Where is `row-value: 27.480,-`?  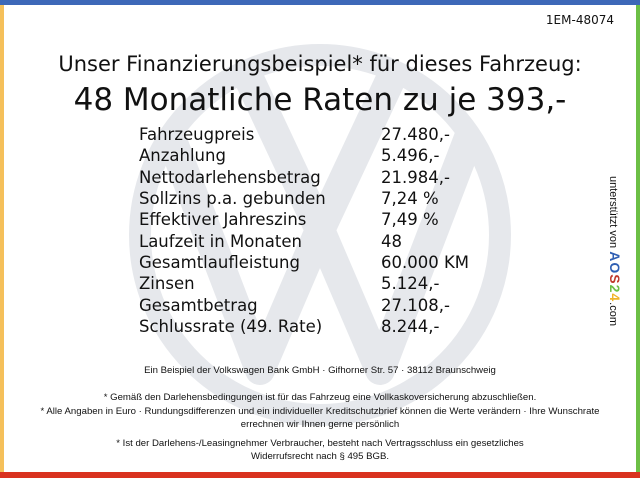 row-value: 27.480,- is located at coordinates (415, 135).